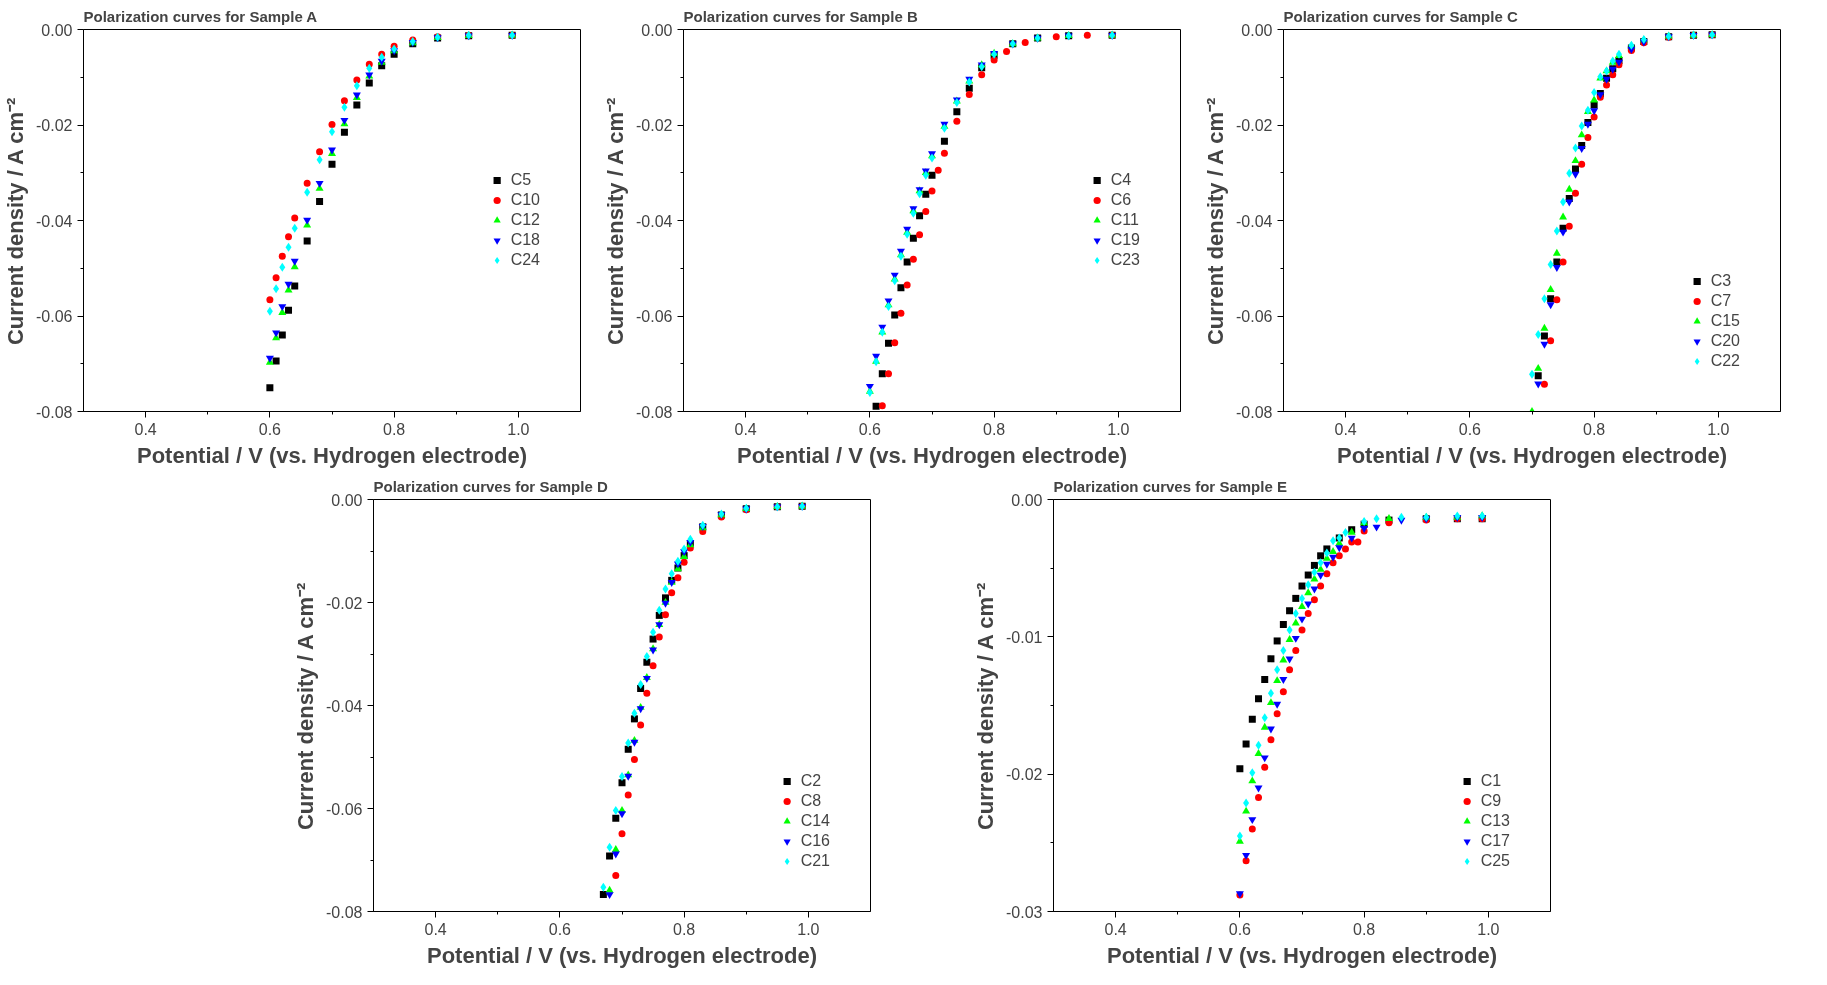 The image size is (1827, 985). Describe the element at coordinates (1170, 486) in the screenshot. I see `chart-title: Polarization curves for Sample E` at that location.